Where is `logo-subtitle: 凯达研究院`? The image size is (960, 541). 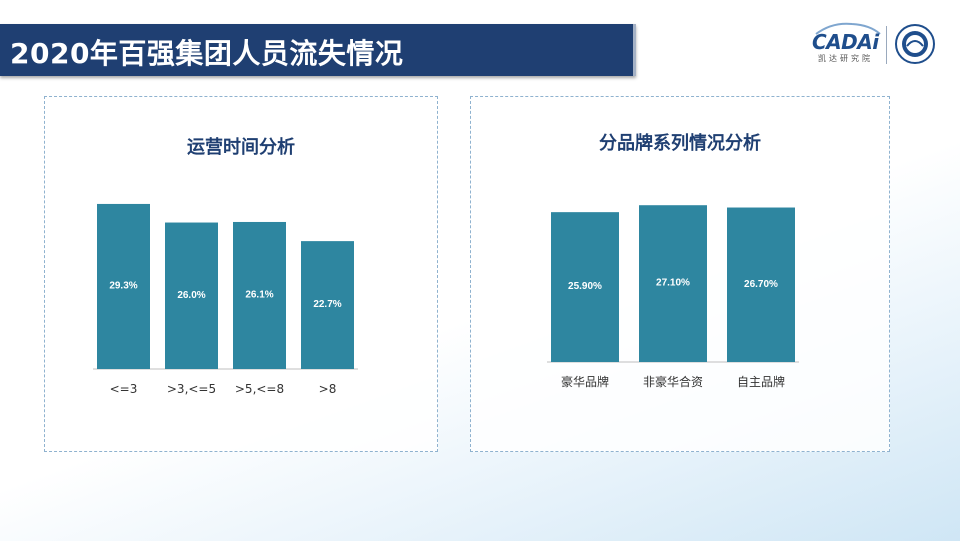 logo-subtitle: 凯达研究院 is located at coordinates (845, 58).